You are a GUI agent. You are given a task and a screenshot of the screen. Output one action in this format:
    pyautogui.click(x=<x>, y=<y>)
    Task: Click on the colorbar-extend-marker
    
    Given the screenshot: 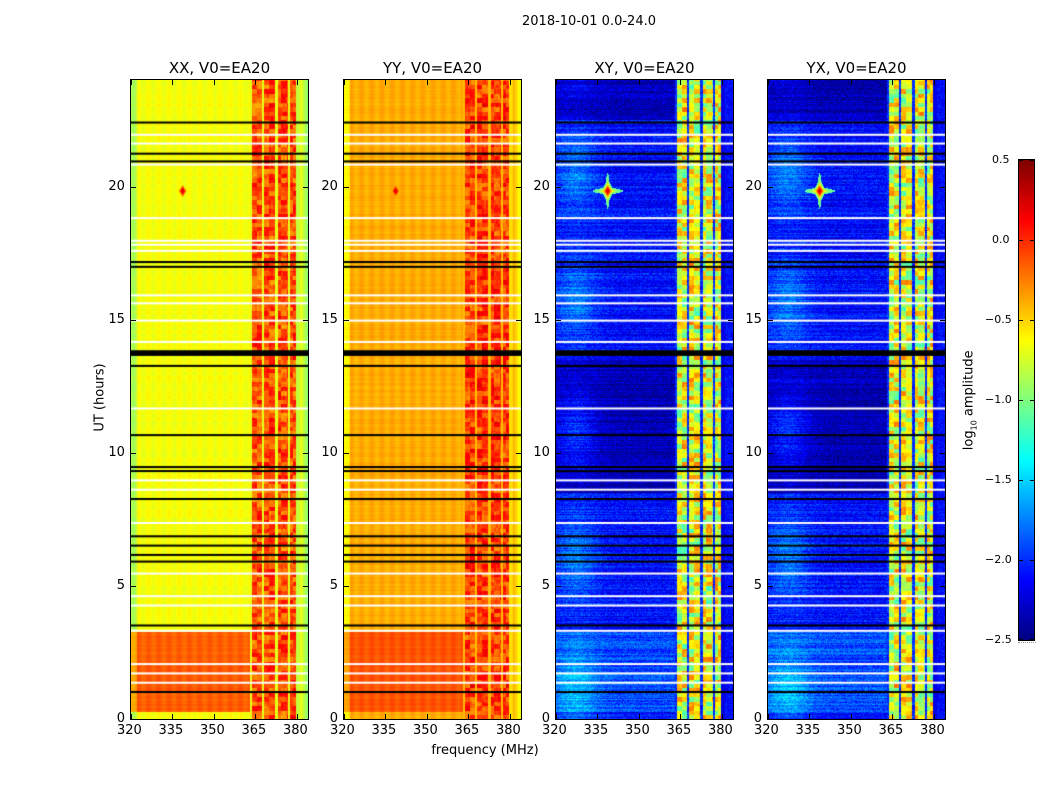 What is the action you would take?
    pyautogui.click(x=1027, y=642)
    